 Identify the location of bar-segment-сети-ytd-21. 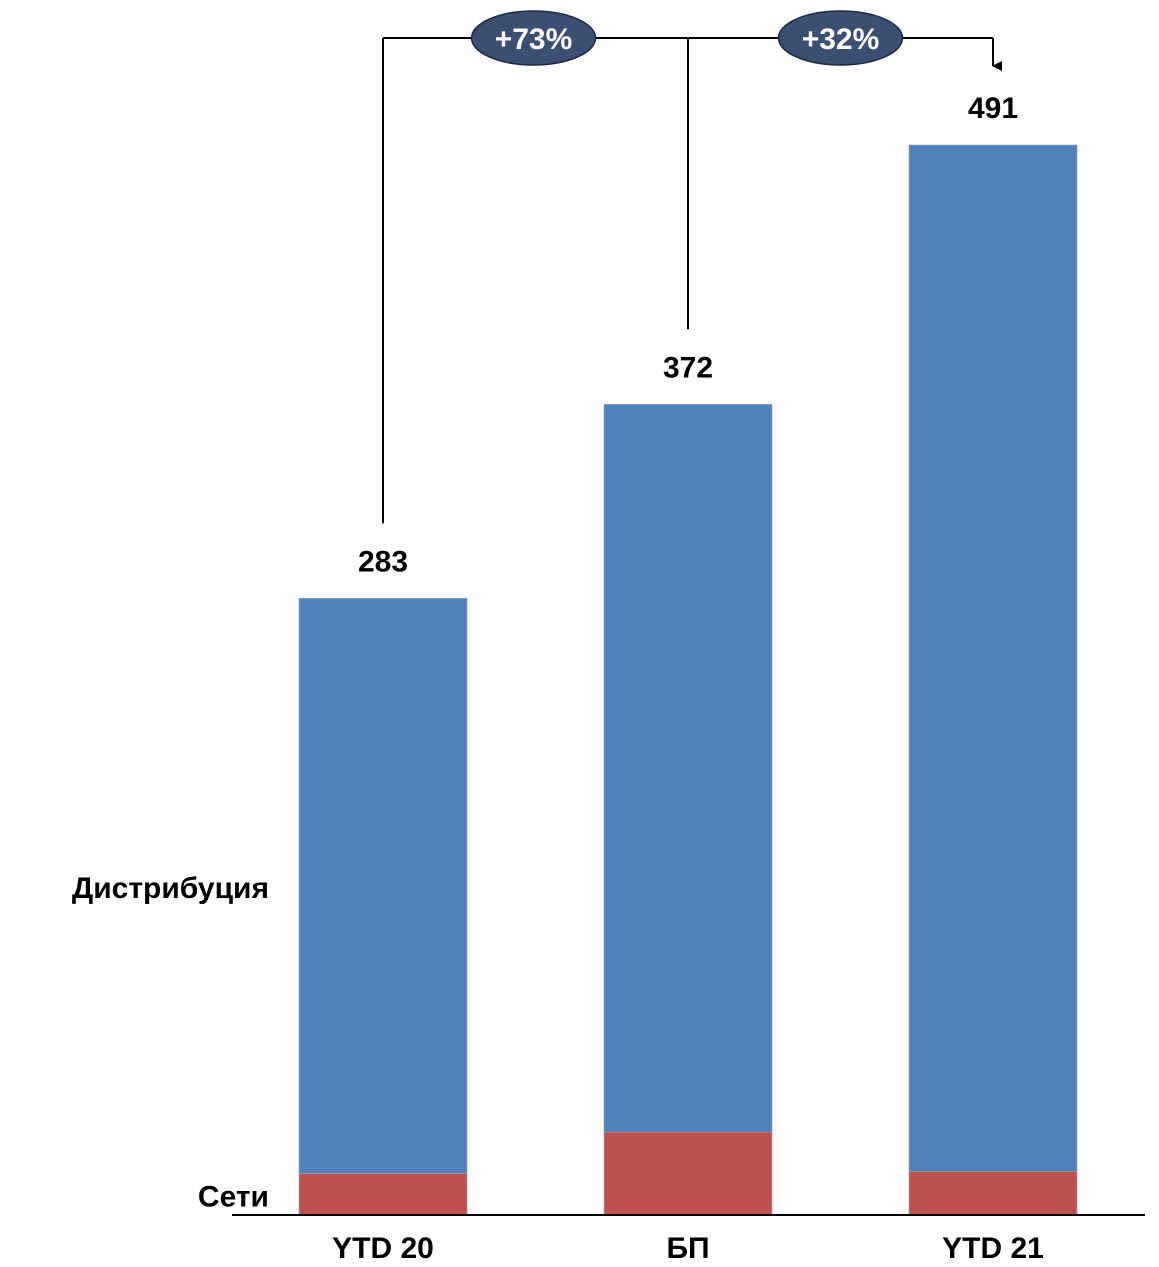
(993, 1193).